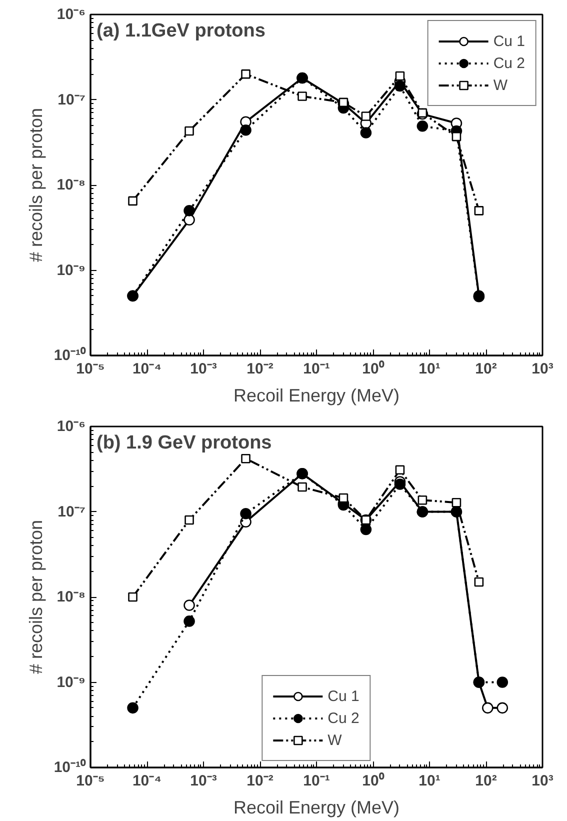 The image size is (567, 821). I want to click on chart-title: (a) 1.1GeV protons, so click(181, 31).